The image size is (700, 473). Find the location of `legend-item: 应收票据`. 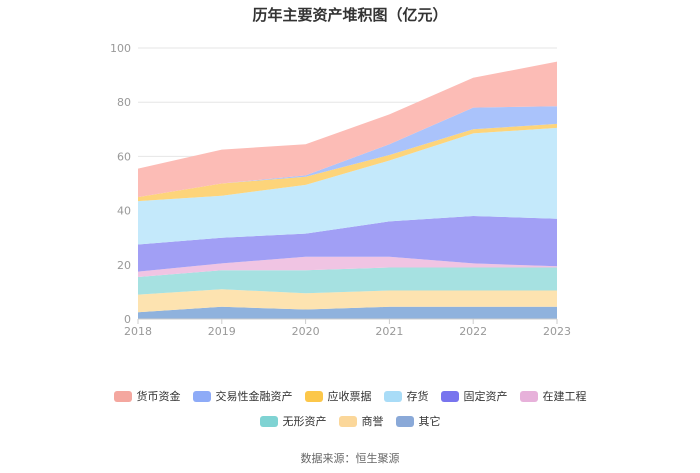

legend-item: 应收票据 is located at coordinates (338, 396).